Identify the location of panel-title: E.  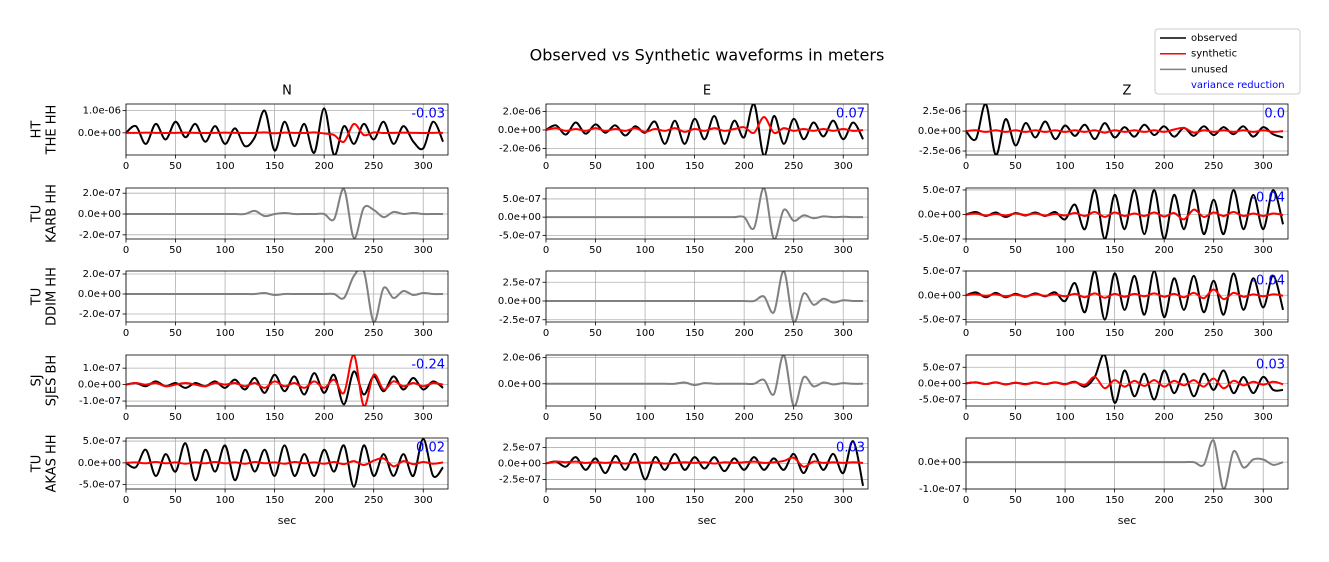
(707, 91).